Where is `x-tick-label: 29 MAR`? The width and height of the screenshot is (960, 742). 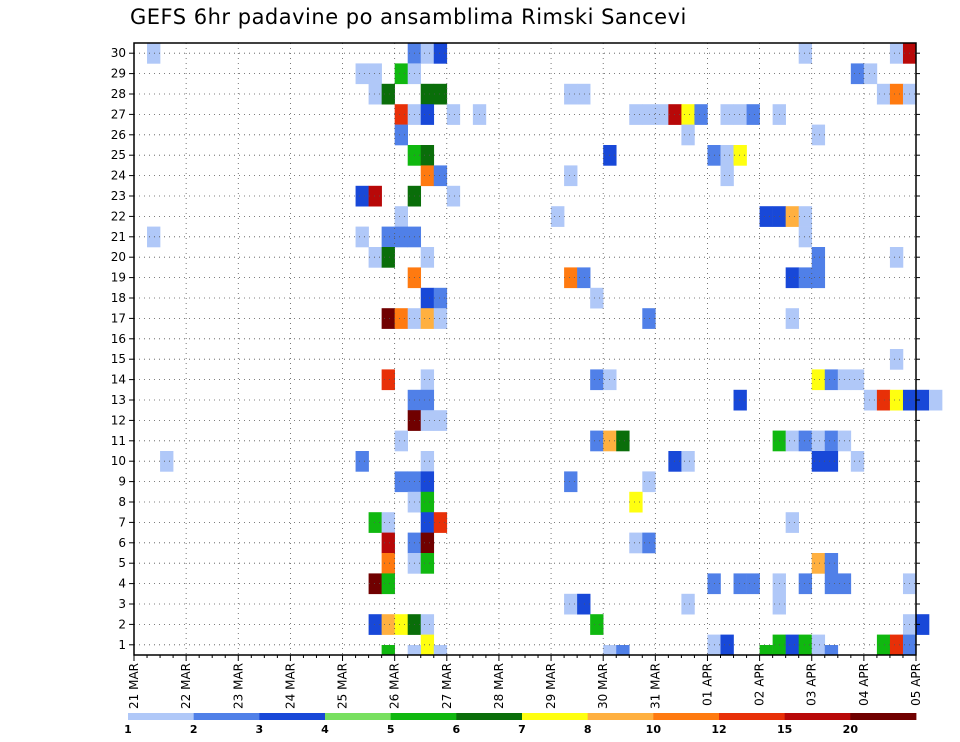
x-tick-label: 29 MAR is located at coordinates (551, 686).